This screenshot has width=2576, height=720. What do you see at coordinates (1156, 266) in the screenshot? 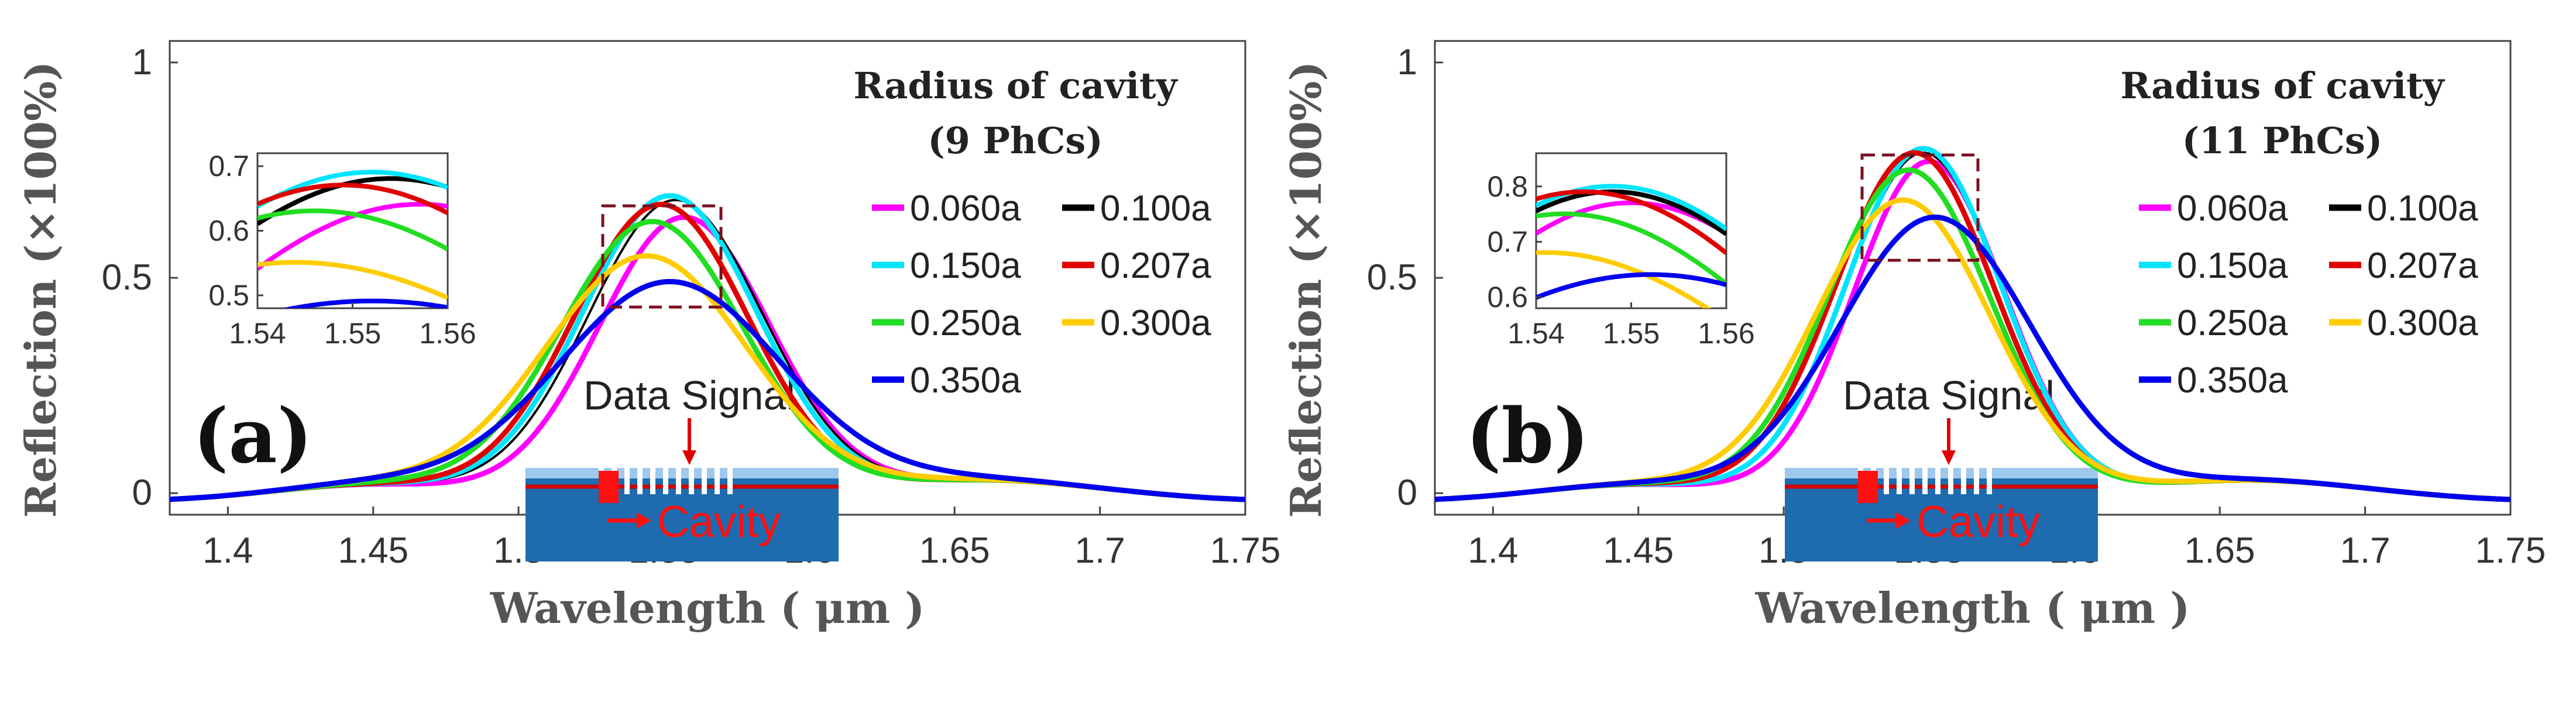
I see `legend-entry-label: 0.207a` at bounding box center [1156, 266].